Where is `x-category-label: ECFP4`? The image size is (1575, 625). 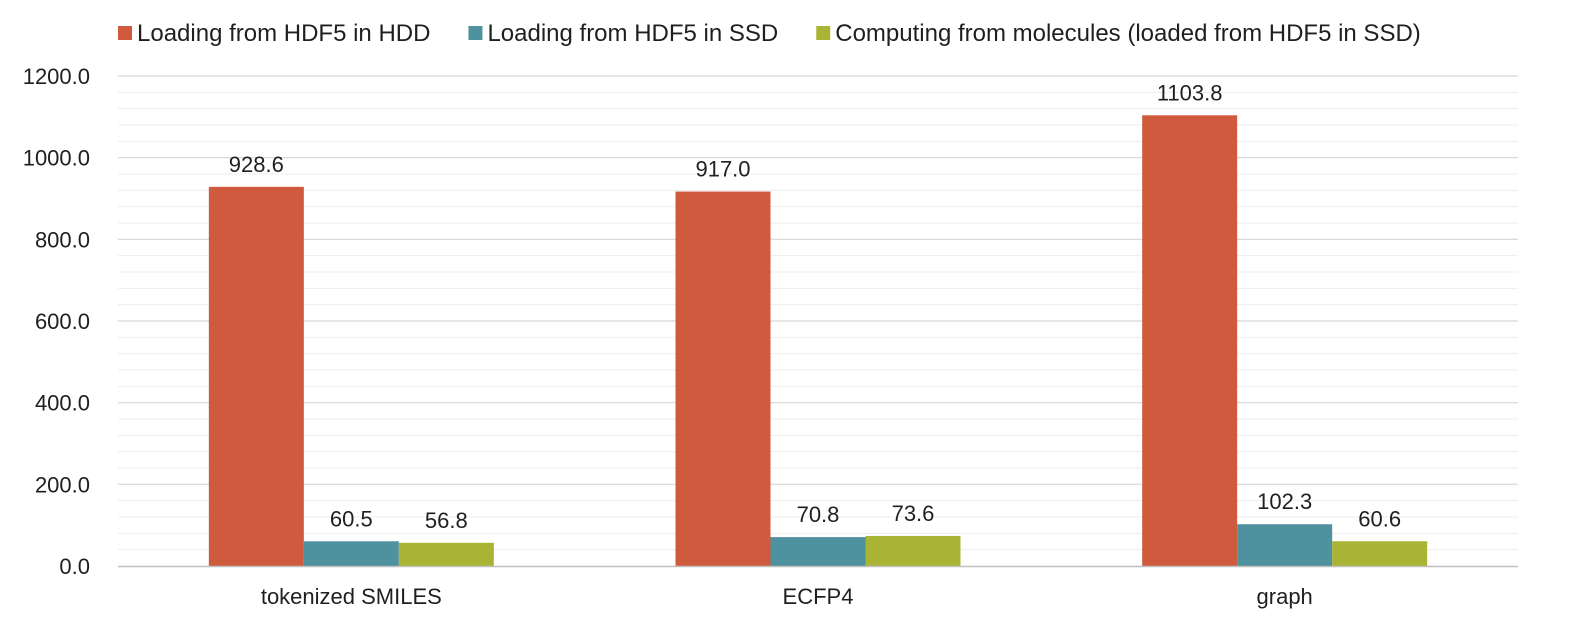 x-category-label: ECFP4 is located at coordinates (818, 596).